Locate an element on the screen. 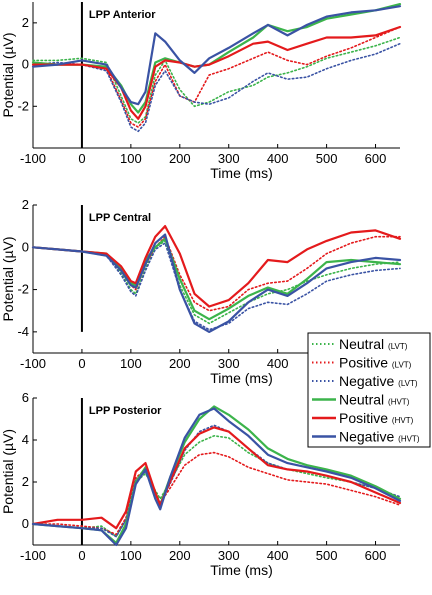 The image size is (432, 595). series-line-neutral-lvt is located at coordinates (216, 486).